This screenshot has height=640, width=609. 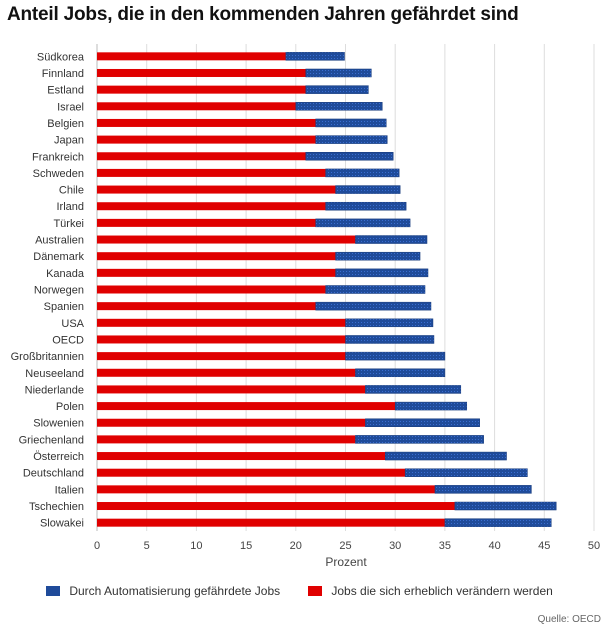 I want to click on category-label: Israel, so click(x=70, y=107).